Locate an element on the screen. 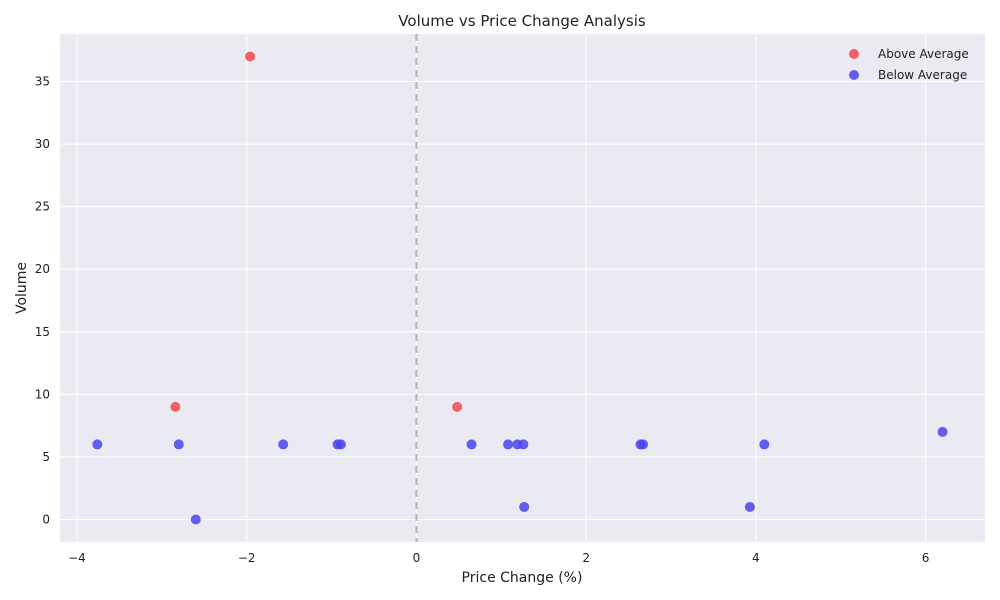 This screenshot has width=1000, height=600. y-axis-ticks: 0 5 10 15 20 25 30 35 is located at coordinates (42, 301).